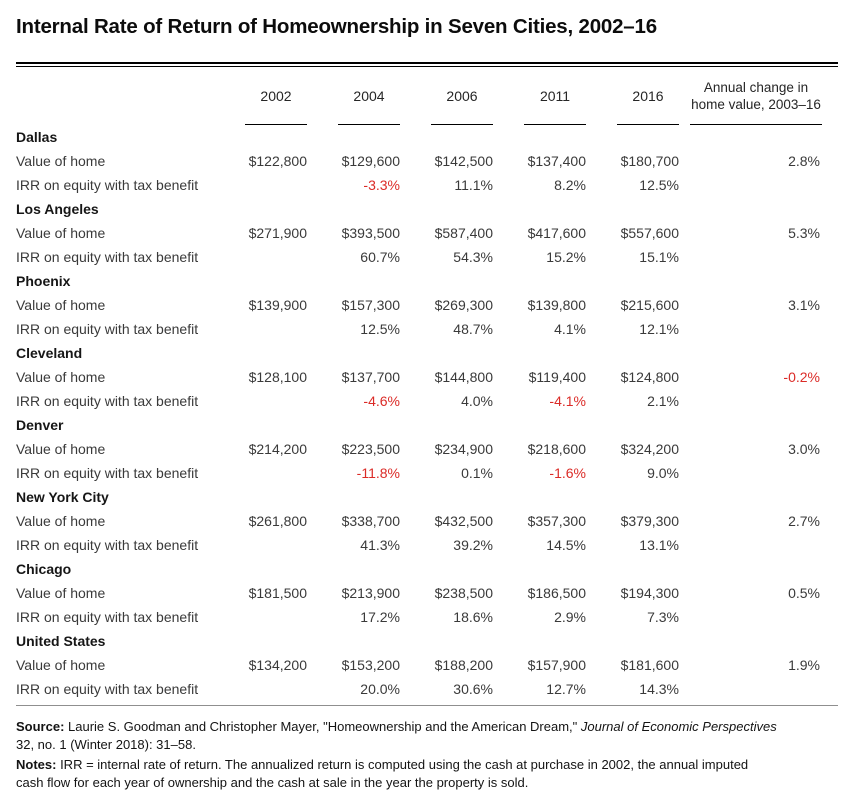  What do you see at coordinates (277, 377) in the screenshot?
I see `value-cell: $128,100` at bounding box center [277, 377].